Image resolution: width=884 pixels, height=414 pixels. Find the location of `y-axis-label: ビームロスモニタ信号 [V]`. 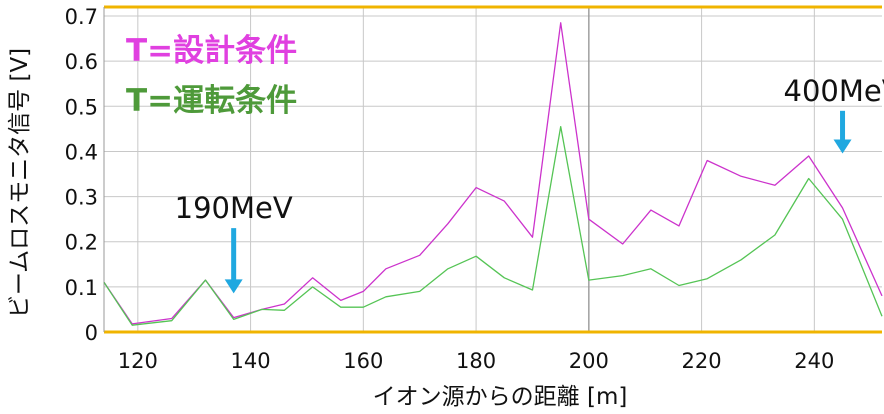

y-axis-label: ビームロスモニタ信号 [V] is located at coordinates (20, 183).